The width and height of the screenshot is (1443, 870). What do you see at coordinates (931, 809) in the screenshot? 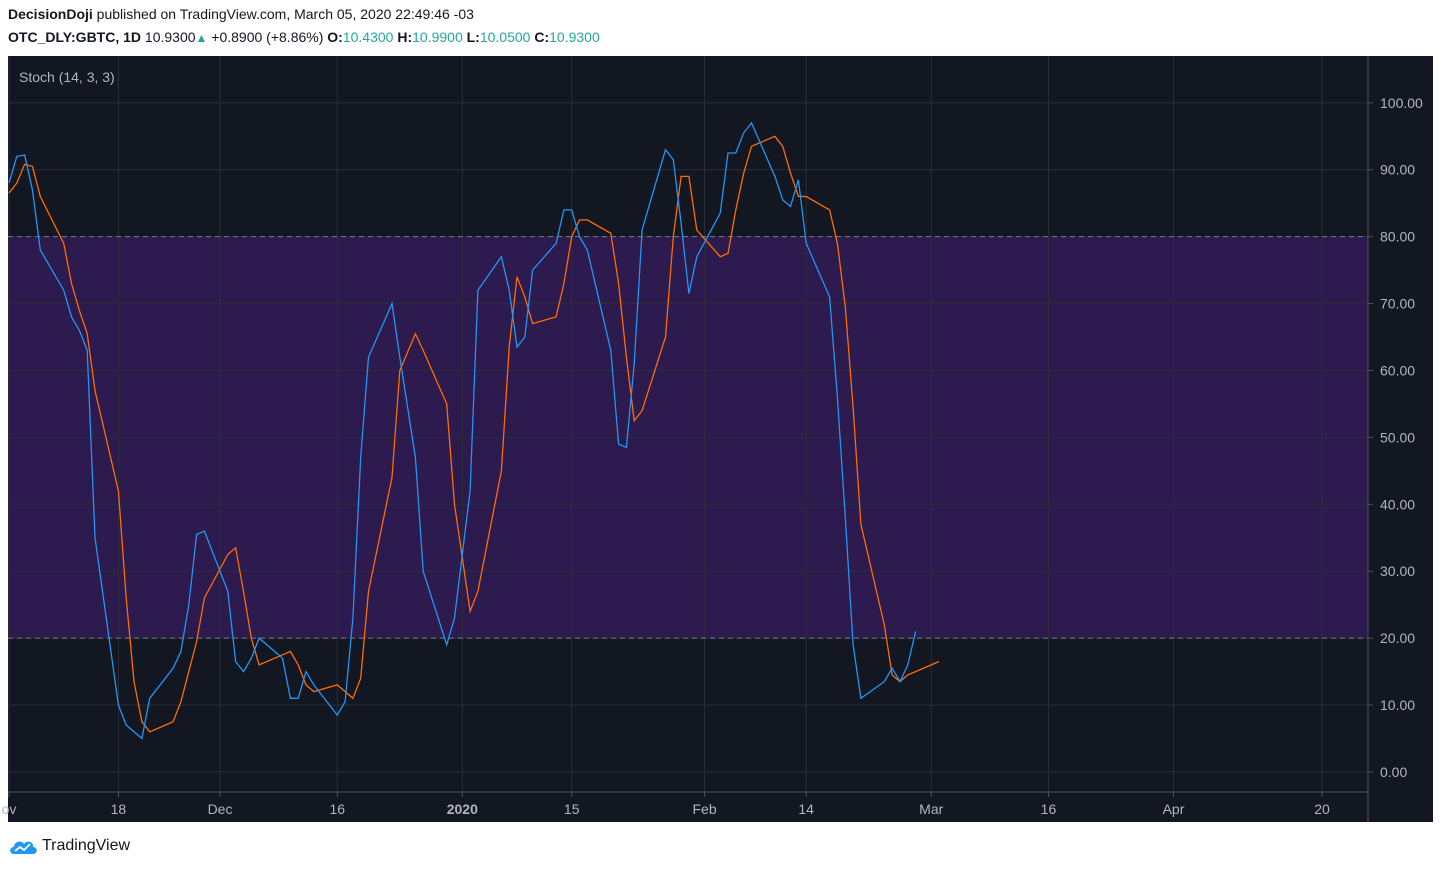
I see `x-tick-label: Mar` at bounding box center [931, 809].